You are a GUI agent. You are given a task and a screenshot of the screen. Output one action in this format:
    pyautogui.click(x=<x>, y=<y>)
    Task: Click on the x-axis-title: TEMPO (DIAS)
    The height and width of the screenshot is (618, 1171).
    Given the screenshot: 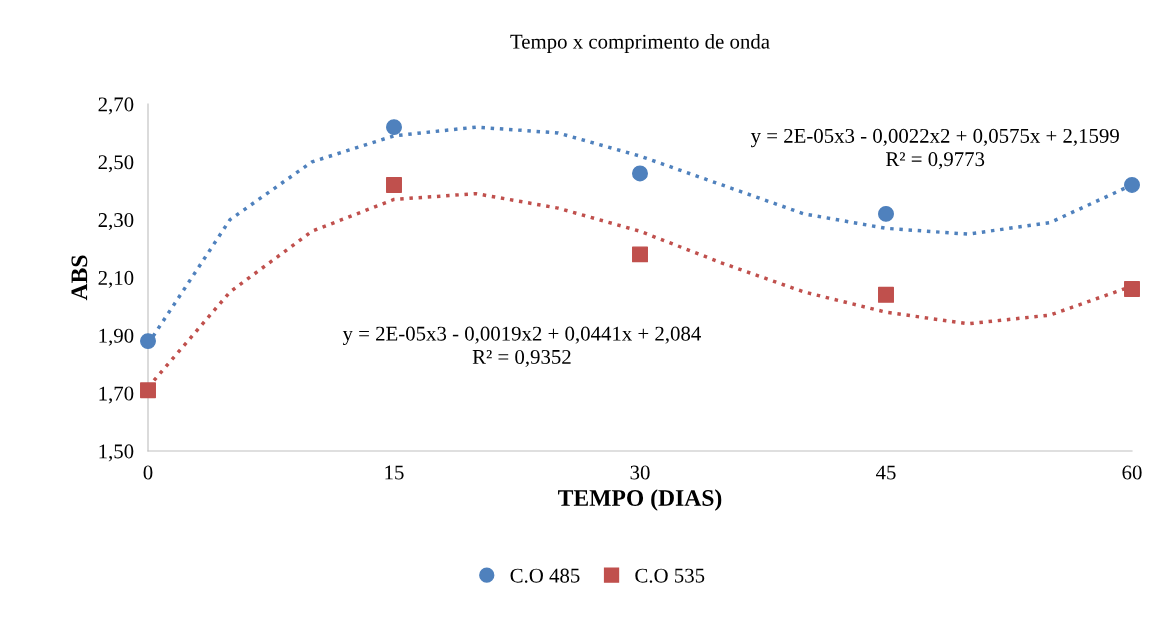 What is the action you would take?
    pyautogui.click(x=640, y=500)
    